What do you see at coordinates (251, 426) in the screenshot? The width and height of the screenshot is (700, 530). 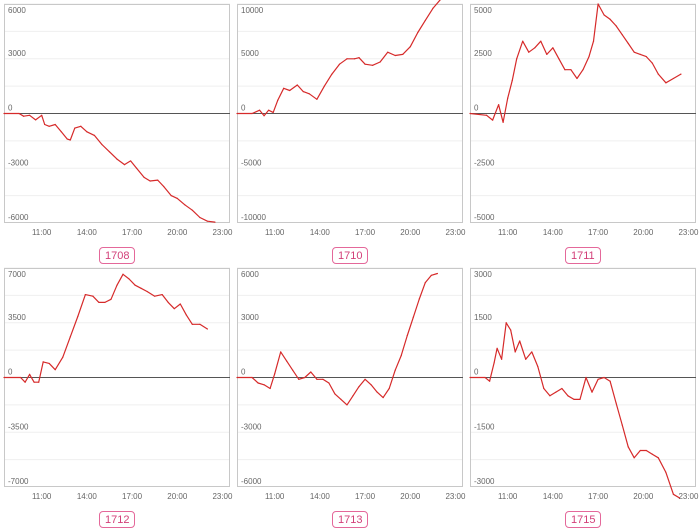 I see `y-tick-label: -3000` at bounding box center [251, 426].